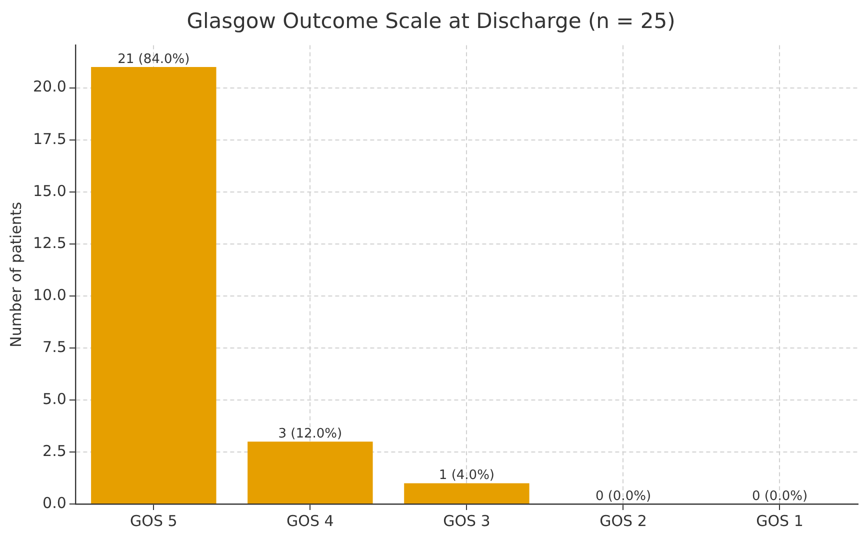 The image size is (860, 538). I want to click on y-tick-label: 17.5, so click(49, 139).